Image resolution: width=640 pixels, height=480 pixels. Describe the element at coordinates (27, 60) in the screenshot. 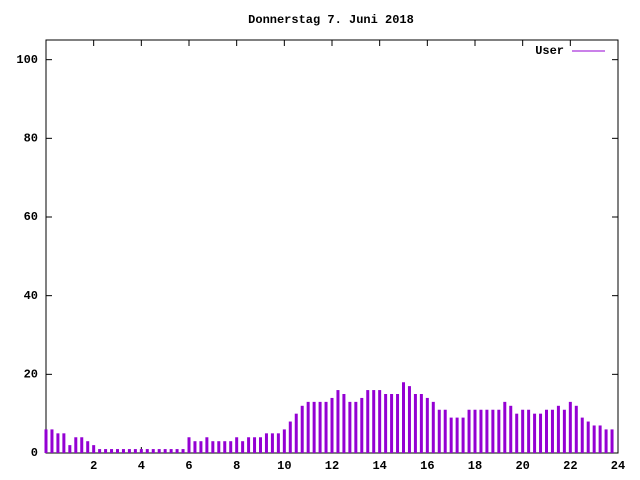

I see `y-tick-label: 100` at that location.